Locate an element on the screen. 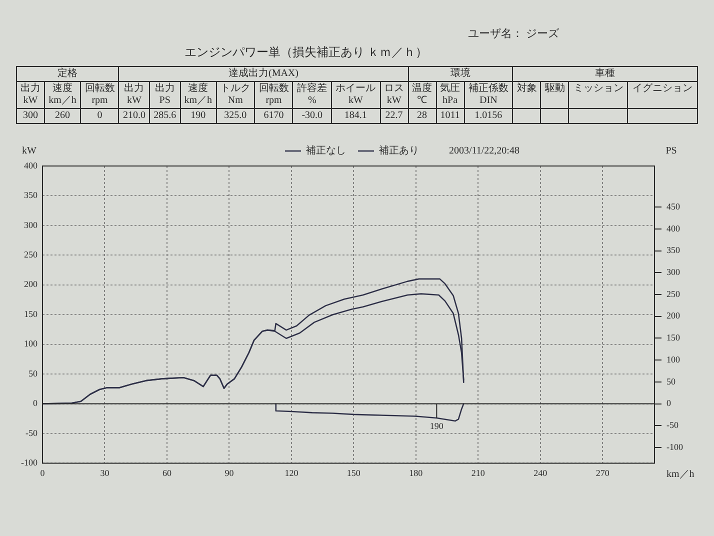 This screenshot has height=536, width=714. y-tick-label: 150 is located at coordinates (31, 313).